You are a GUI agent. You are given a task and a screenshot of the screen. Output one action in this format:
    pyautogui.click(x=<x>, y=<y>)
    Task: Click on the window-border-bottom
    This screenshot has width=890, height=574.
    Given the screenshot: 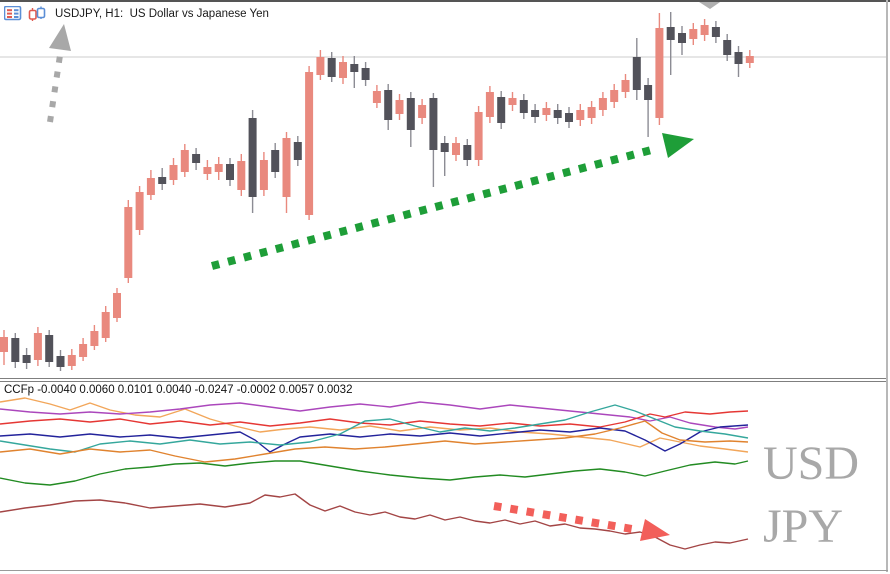 What is the action you would take?
    pyautogui.click(x=444, y=570)
    